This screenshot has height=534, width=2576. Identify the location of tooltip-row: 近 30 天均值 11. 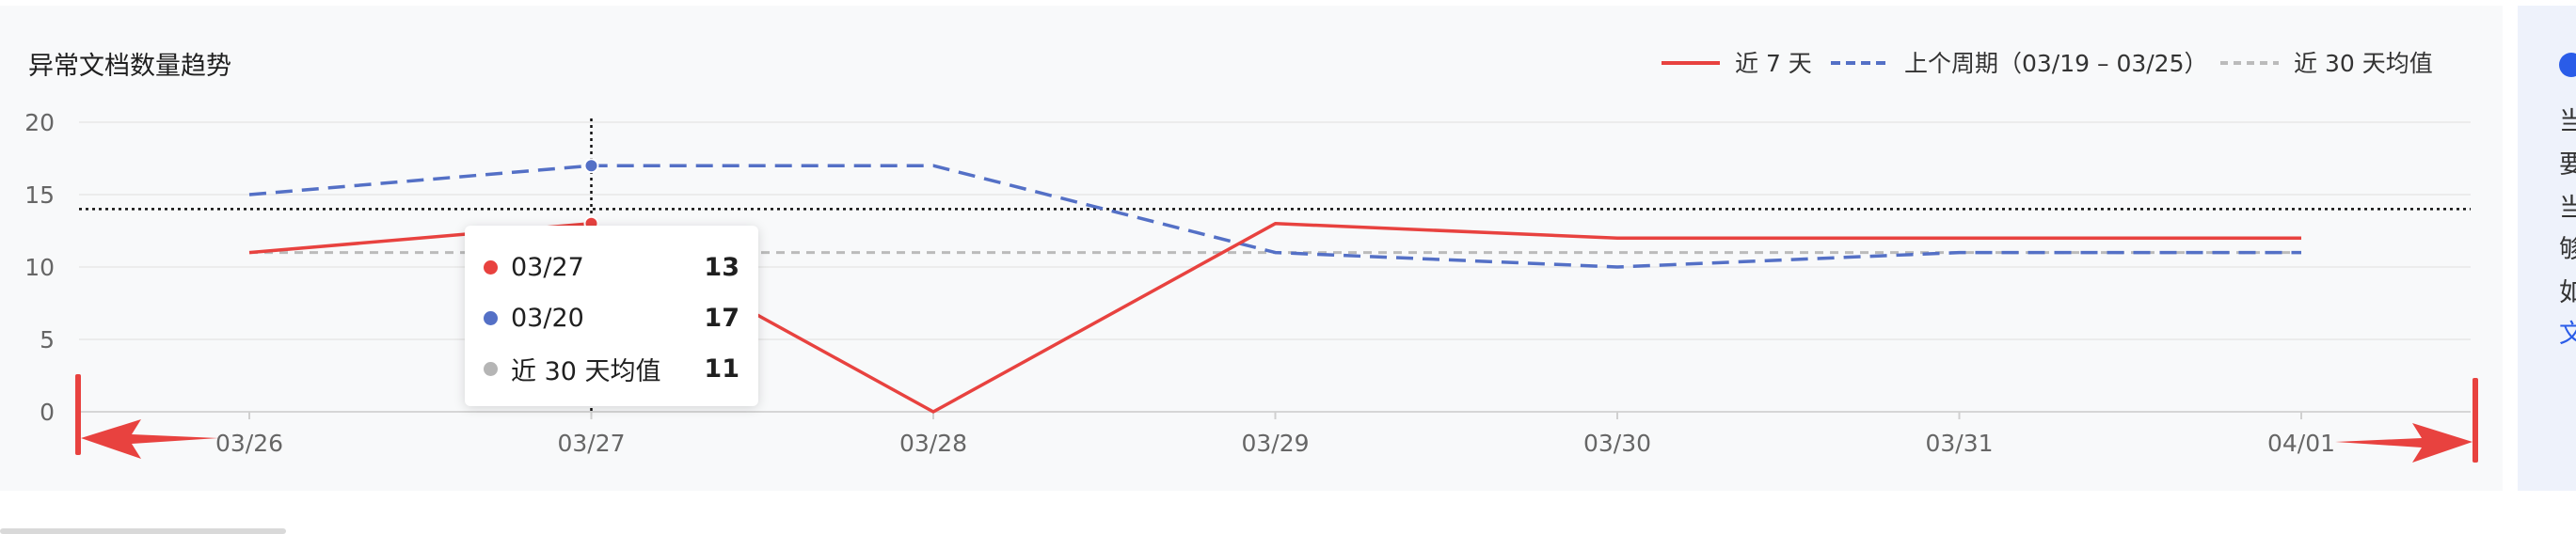
(612, 368).